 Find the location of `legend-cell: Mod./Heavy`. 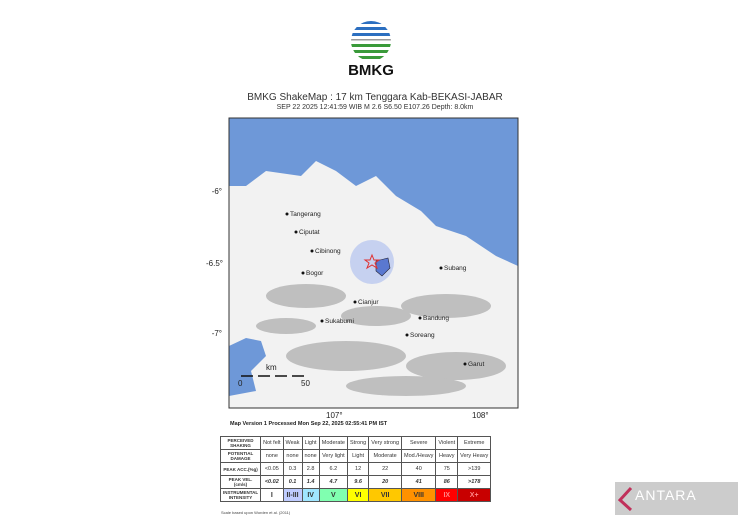

legend-cell: Mod./Heavy is located at coordinates (419, 456).